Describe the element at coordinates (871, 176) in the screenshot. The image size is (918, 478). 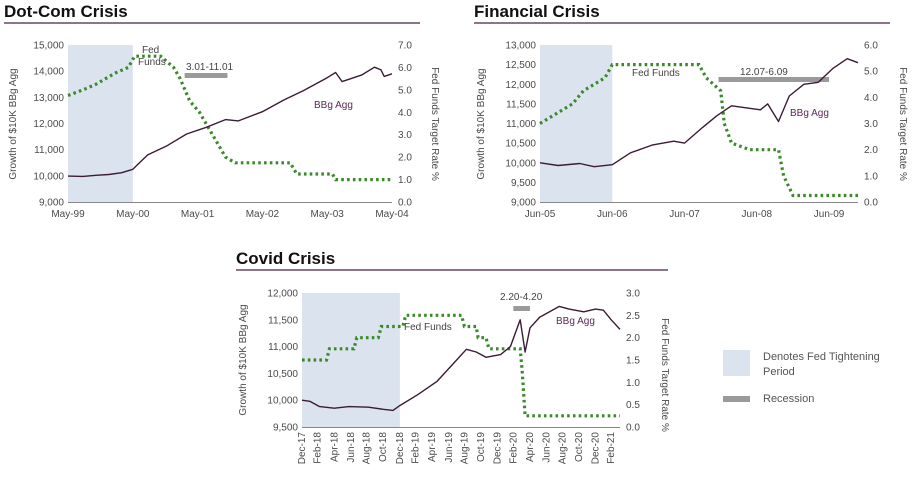
I see `financial-y2-tick-1: 1.0` at that location.